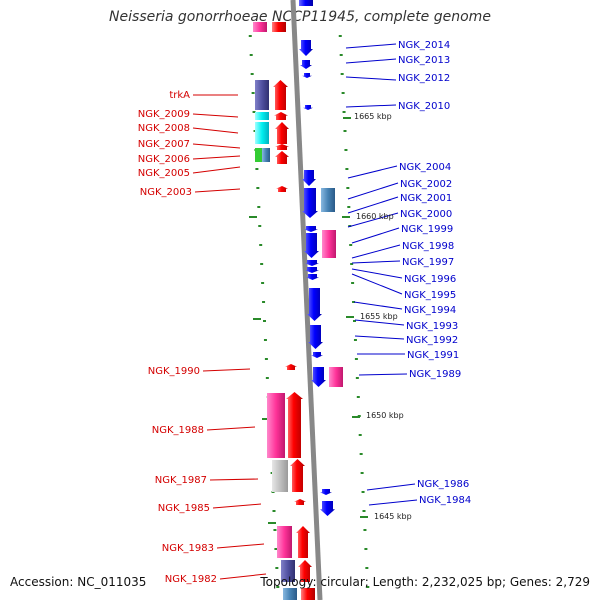 This screenshot has height=600, width=600. What do you see at coordinates (164, 159) in the screenshot?
I see `gene-label-ngk-2006: NGK_2006` at bounding box center [164, 159].